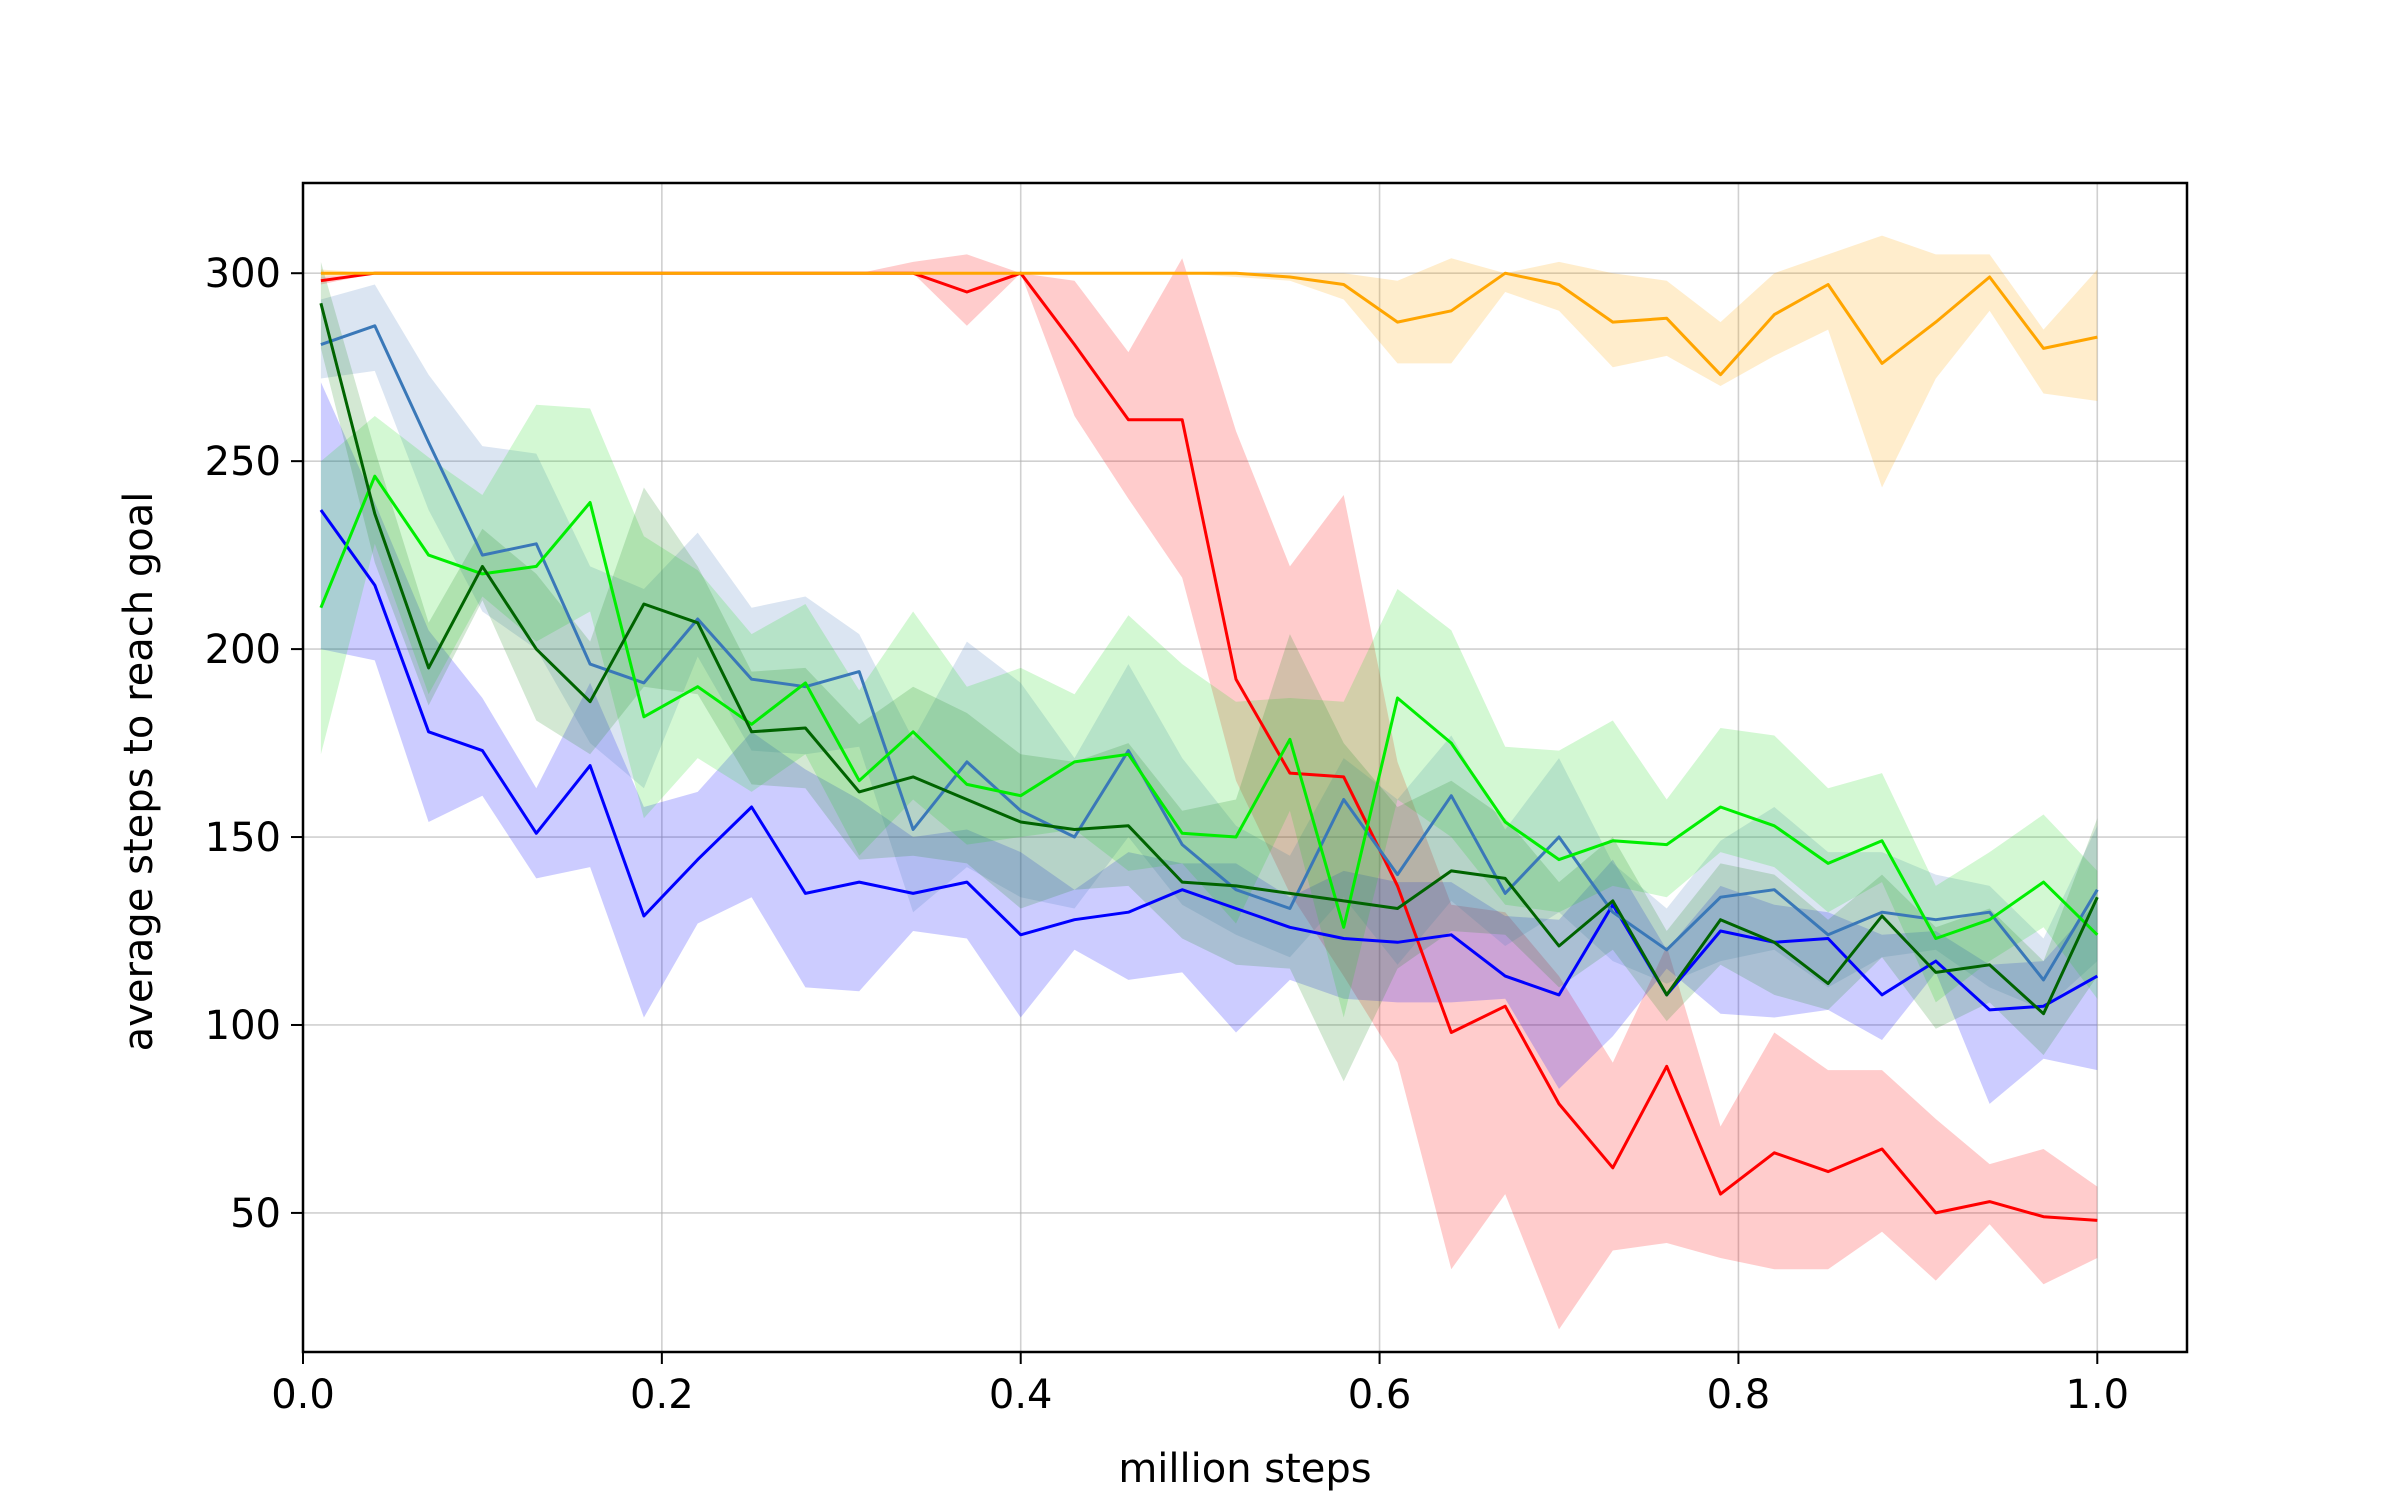 This screenshot has height=1500, width=2400. What do you see at coordinates (1244, 1469) in the screenshot?
I see `x-axis-label: million steps` at bounding box center [1244, 1469].